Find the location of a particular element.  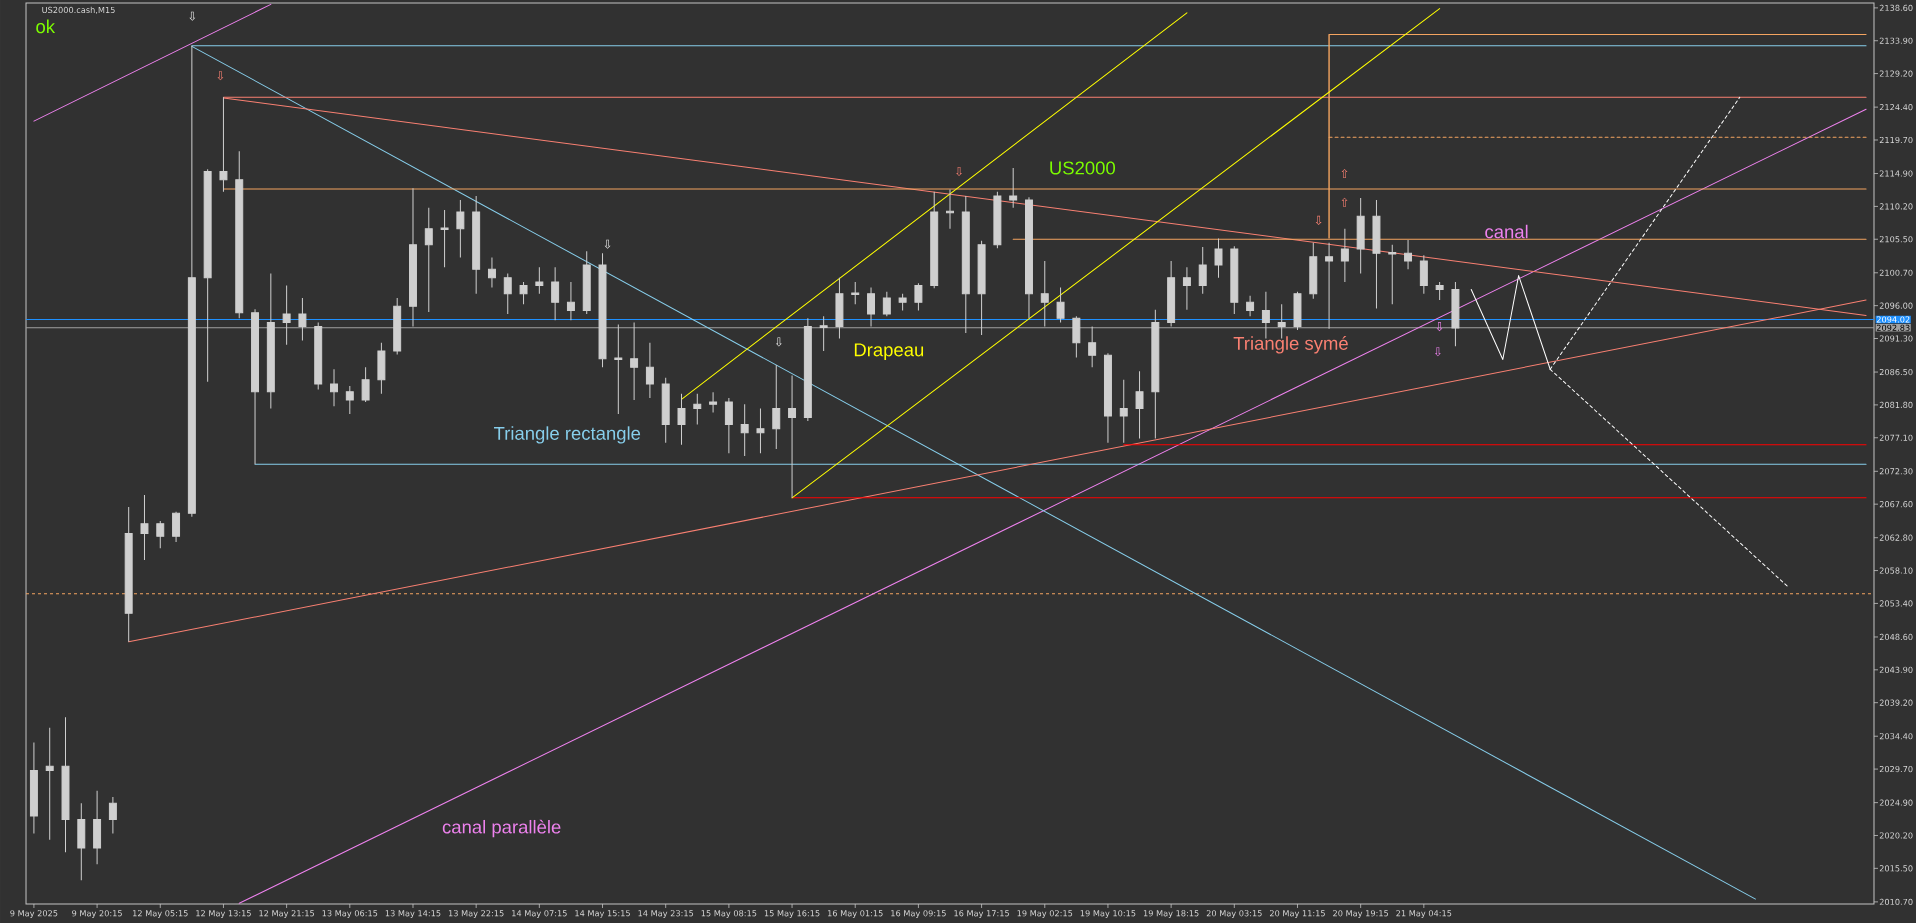

x-tick-label: 20 May 11:15 is located at coordinates (1297, 914).